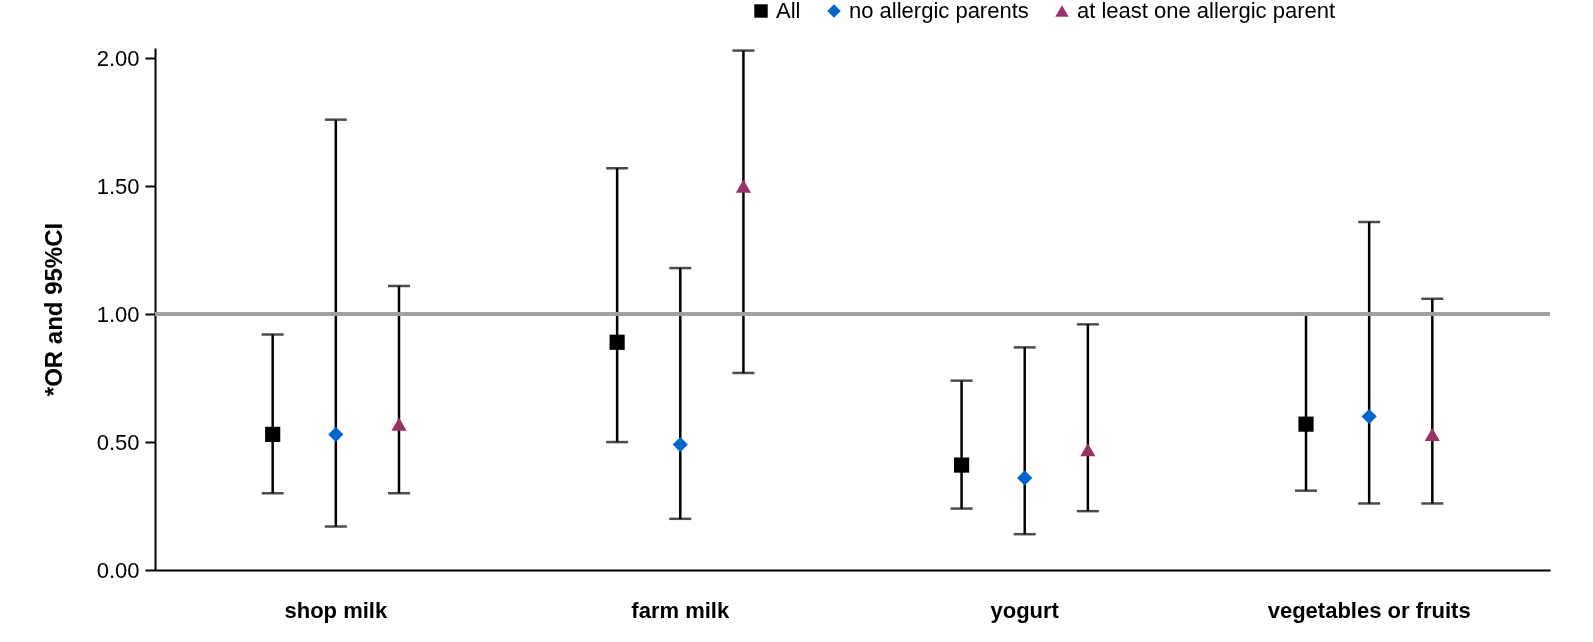 Image resolution: width=1593 pixels, height=642 pixels. What do you see at coordinates (788, 11) in the screenshot?
I see `legend-label: All` at bounding box center [788, 11].